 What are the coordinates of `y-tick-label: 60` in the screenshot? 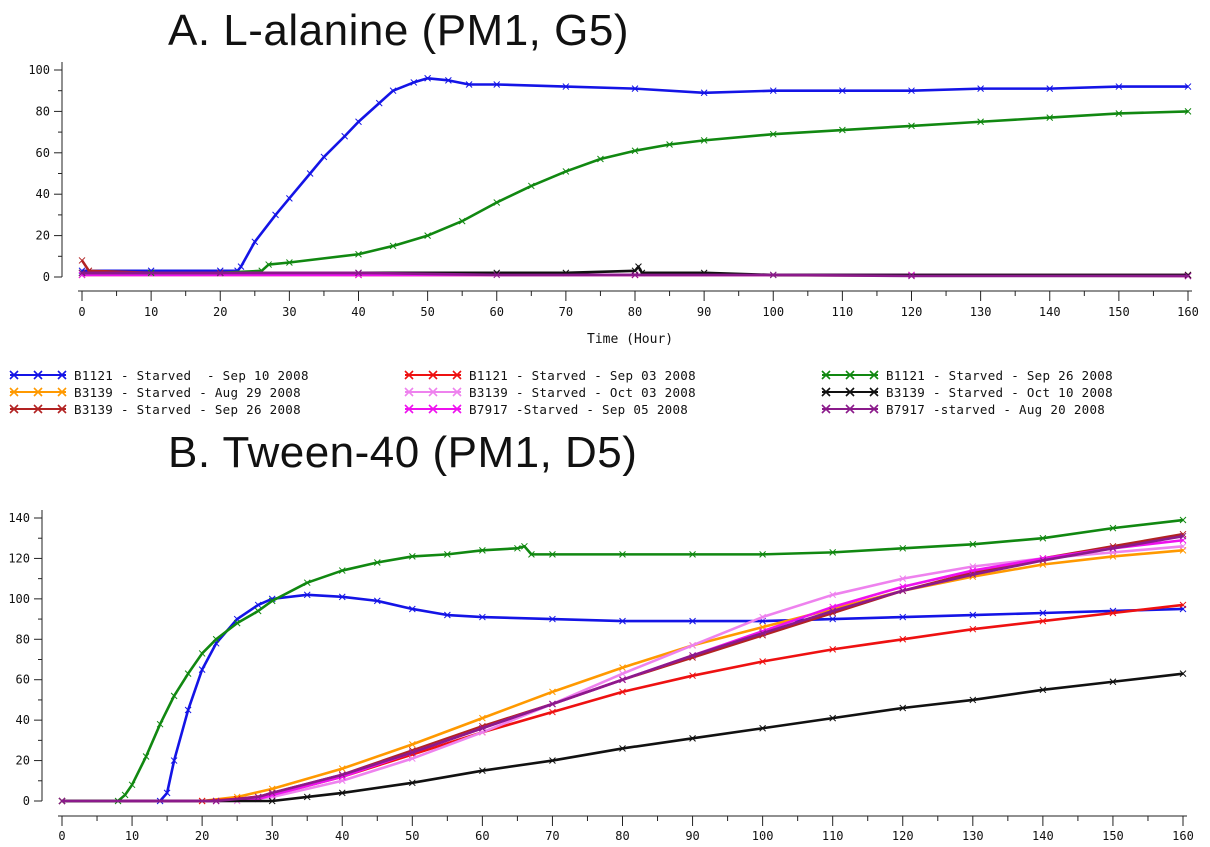 It's located at (23, 680).